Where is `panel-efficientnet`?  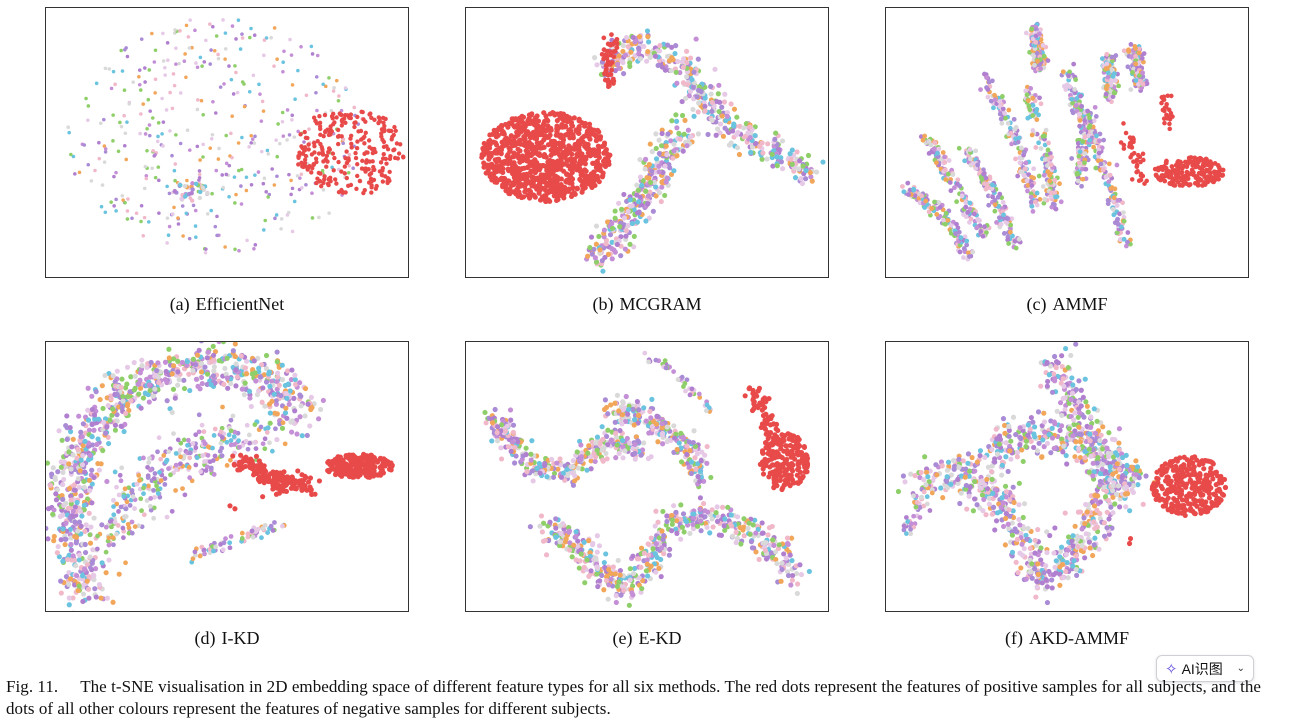 panel-efficientnet is located at coordinates (227, 142).